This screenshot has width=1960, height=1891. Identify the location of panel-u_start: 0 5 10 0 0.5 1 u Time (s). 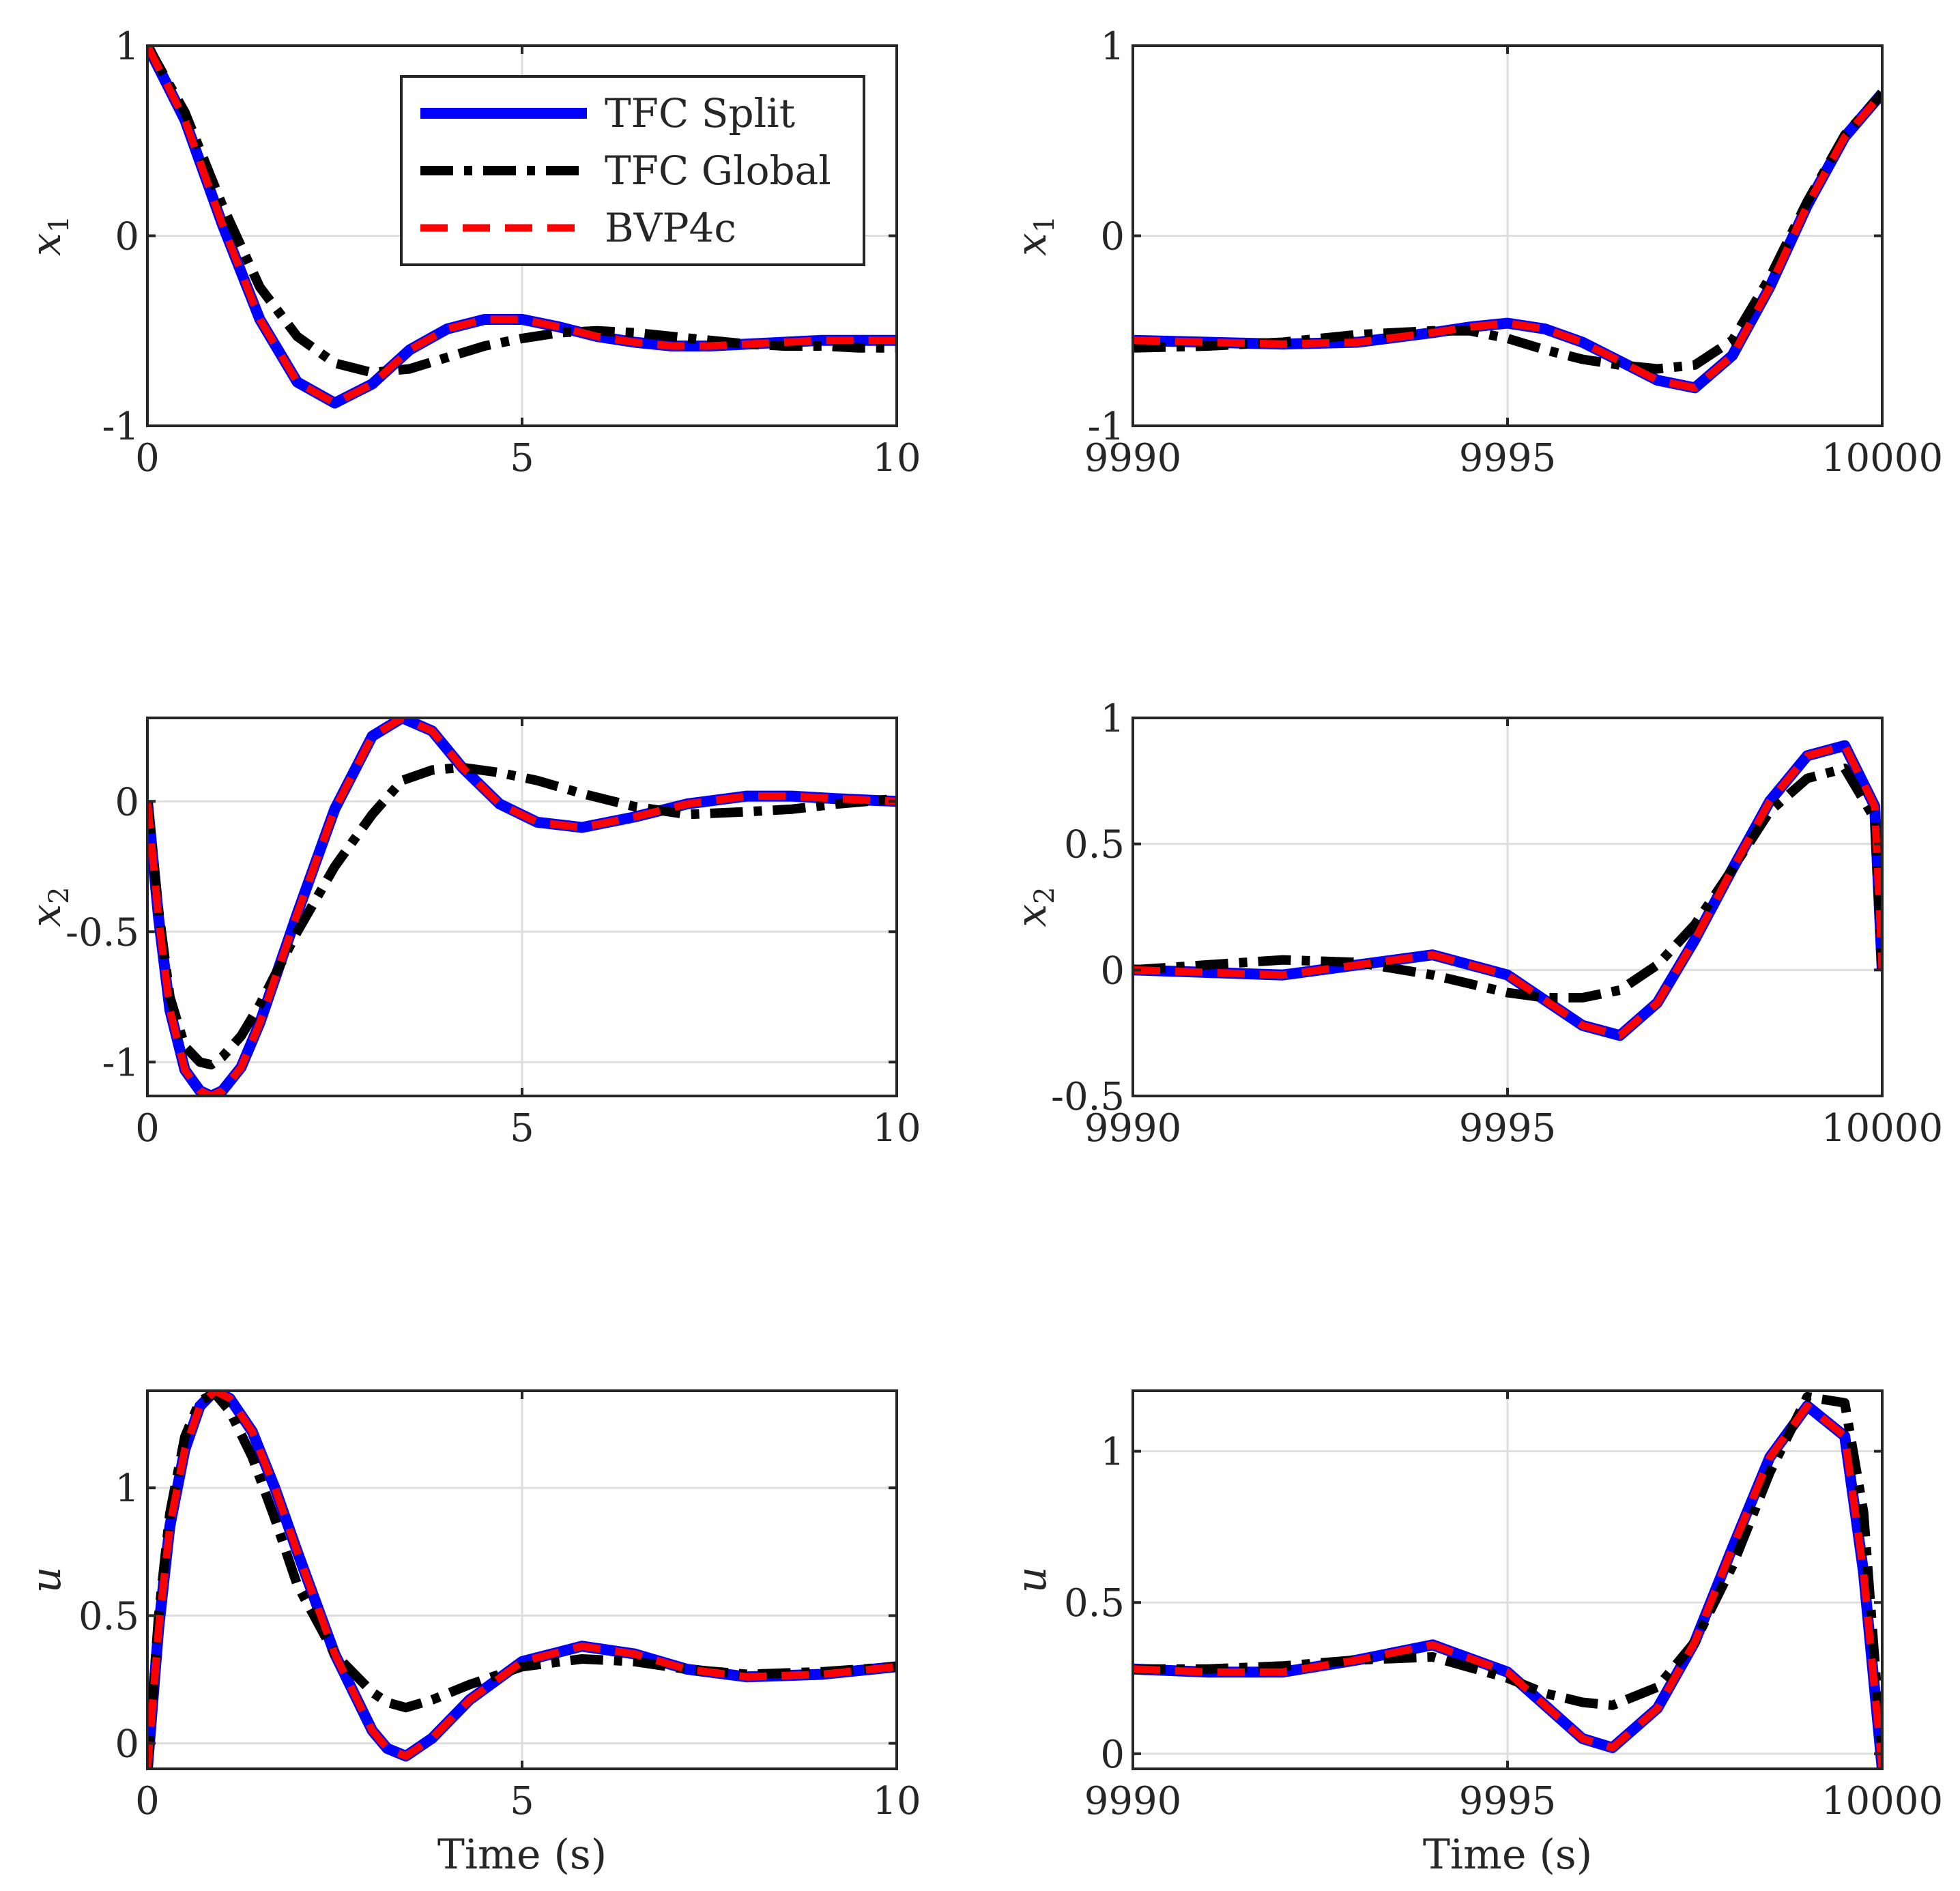
(472, 1634).